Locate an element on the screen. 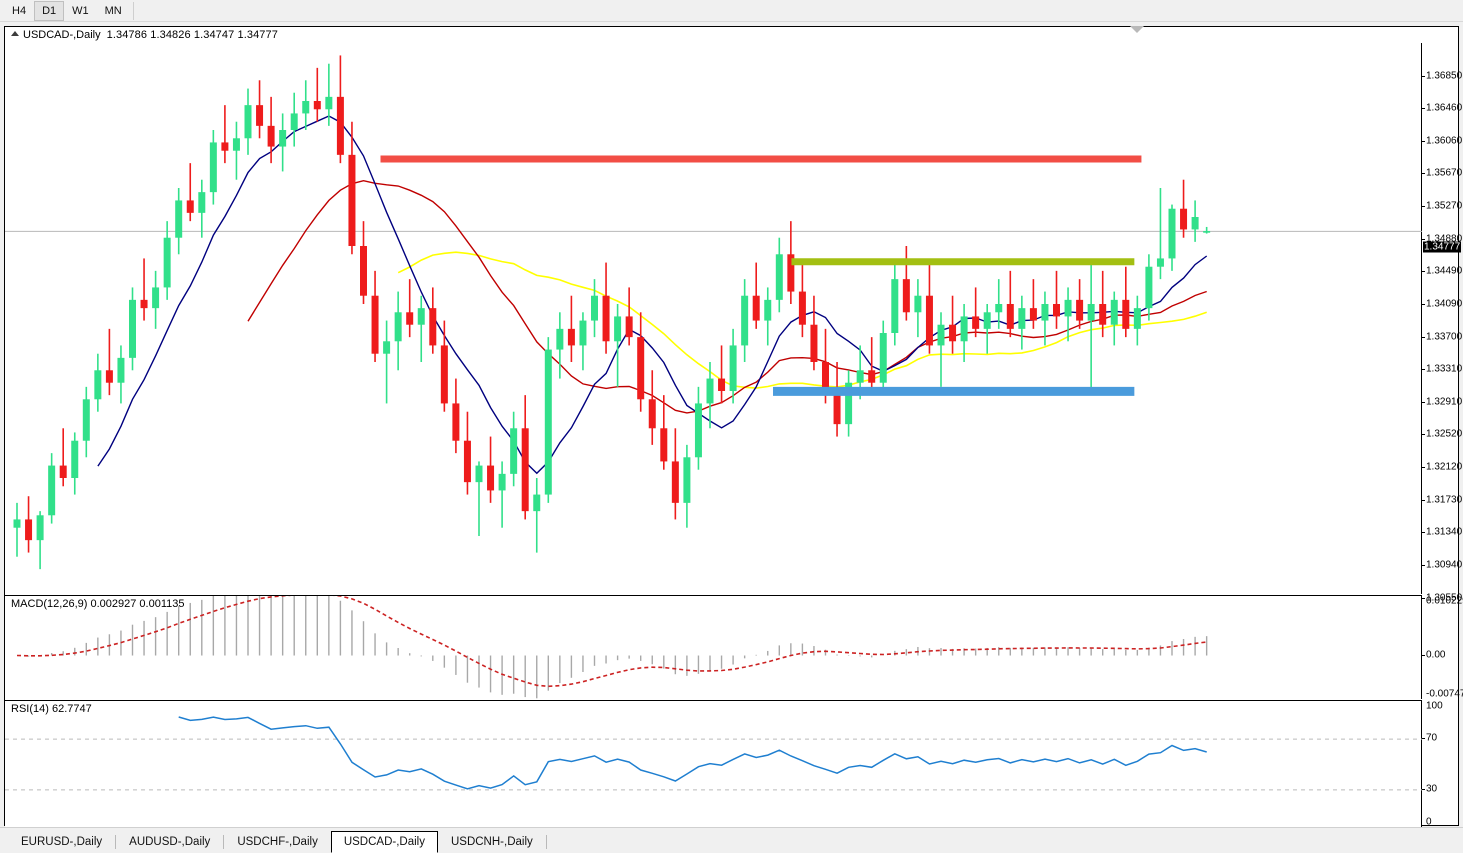 The width and height of the screenshot is (1463, 853). price-tick-label: 1.36060 is located at coordinates (1444, 141).